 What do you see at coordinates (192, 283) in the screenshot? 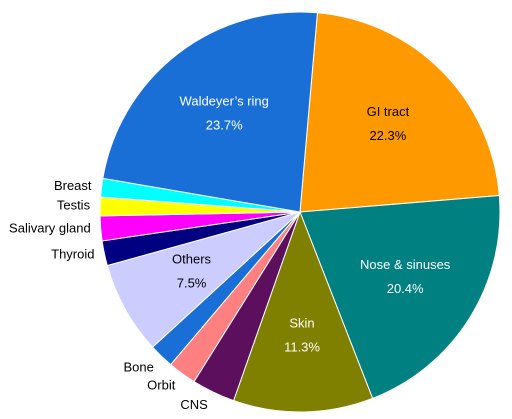
I see `value-label: 7.5%` at bounding box center [192, 283].